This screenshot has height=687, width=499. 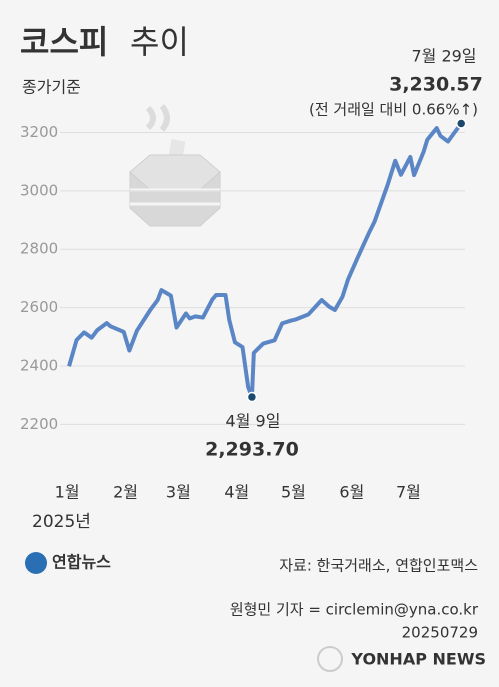 I want to click on date: 20250729, so click(x=440, y=633).